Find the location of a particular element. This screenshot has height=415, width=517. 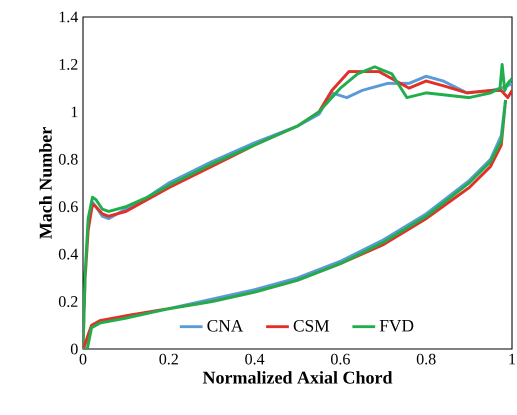

y-tick-label: 1.4 is located at coordinates (69, 17).